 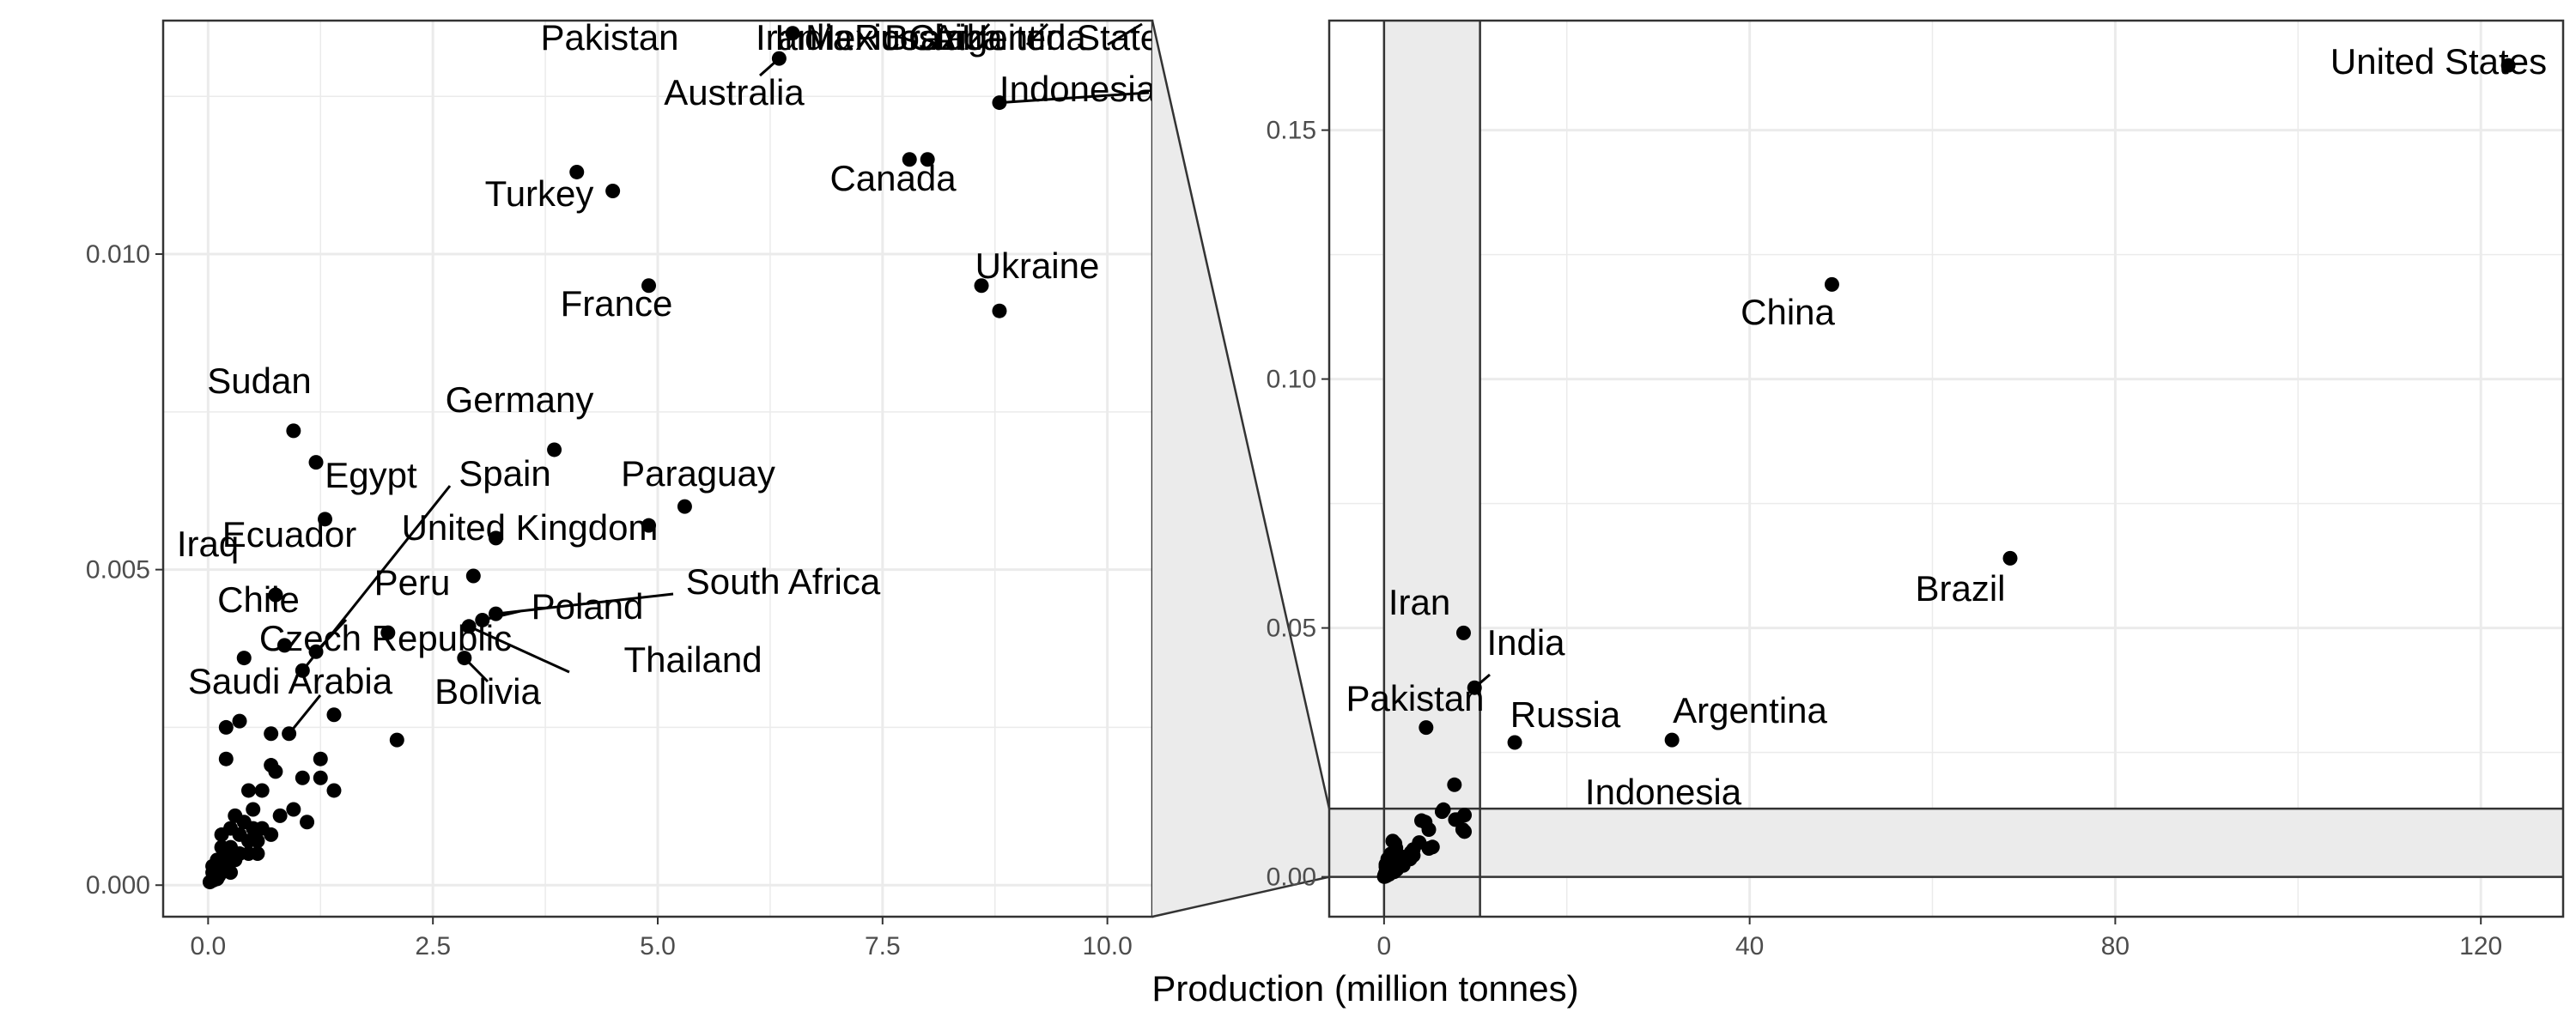 I want to click on label-poland: Poland, so click(x=588, y=606).